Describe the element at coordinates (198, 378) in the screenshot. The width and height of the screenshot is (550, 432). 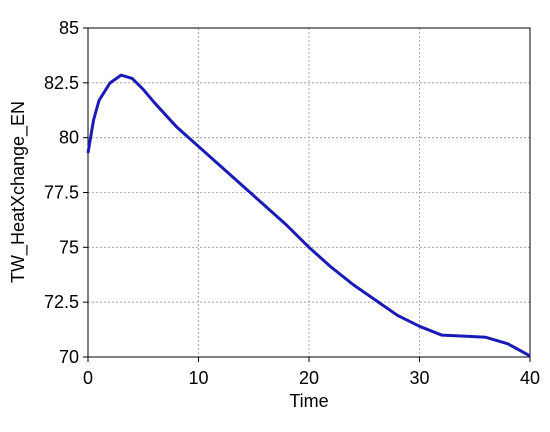
I see `x-tick-label: 10` at that location.